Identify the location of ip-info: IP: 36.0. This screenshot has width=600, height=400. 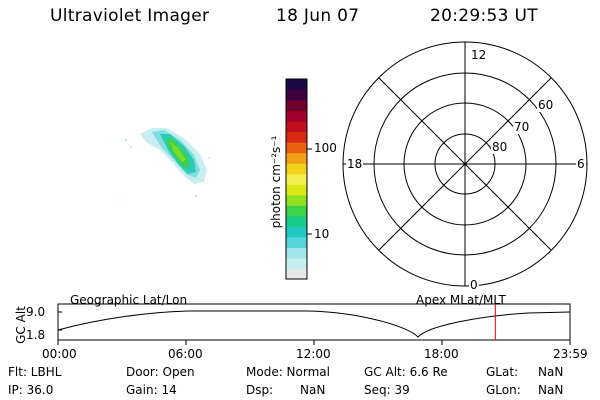
(31, 390).